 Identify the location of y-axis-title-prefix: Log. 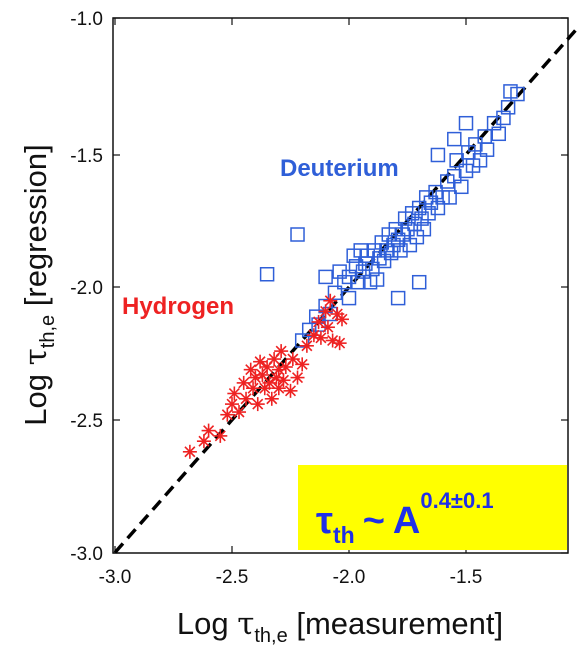
(35, 395).